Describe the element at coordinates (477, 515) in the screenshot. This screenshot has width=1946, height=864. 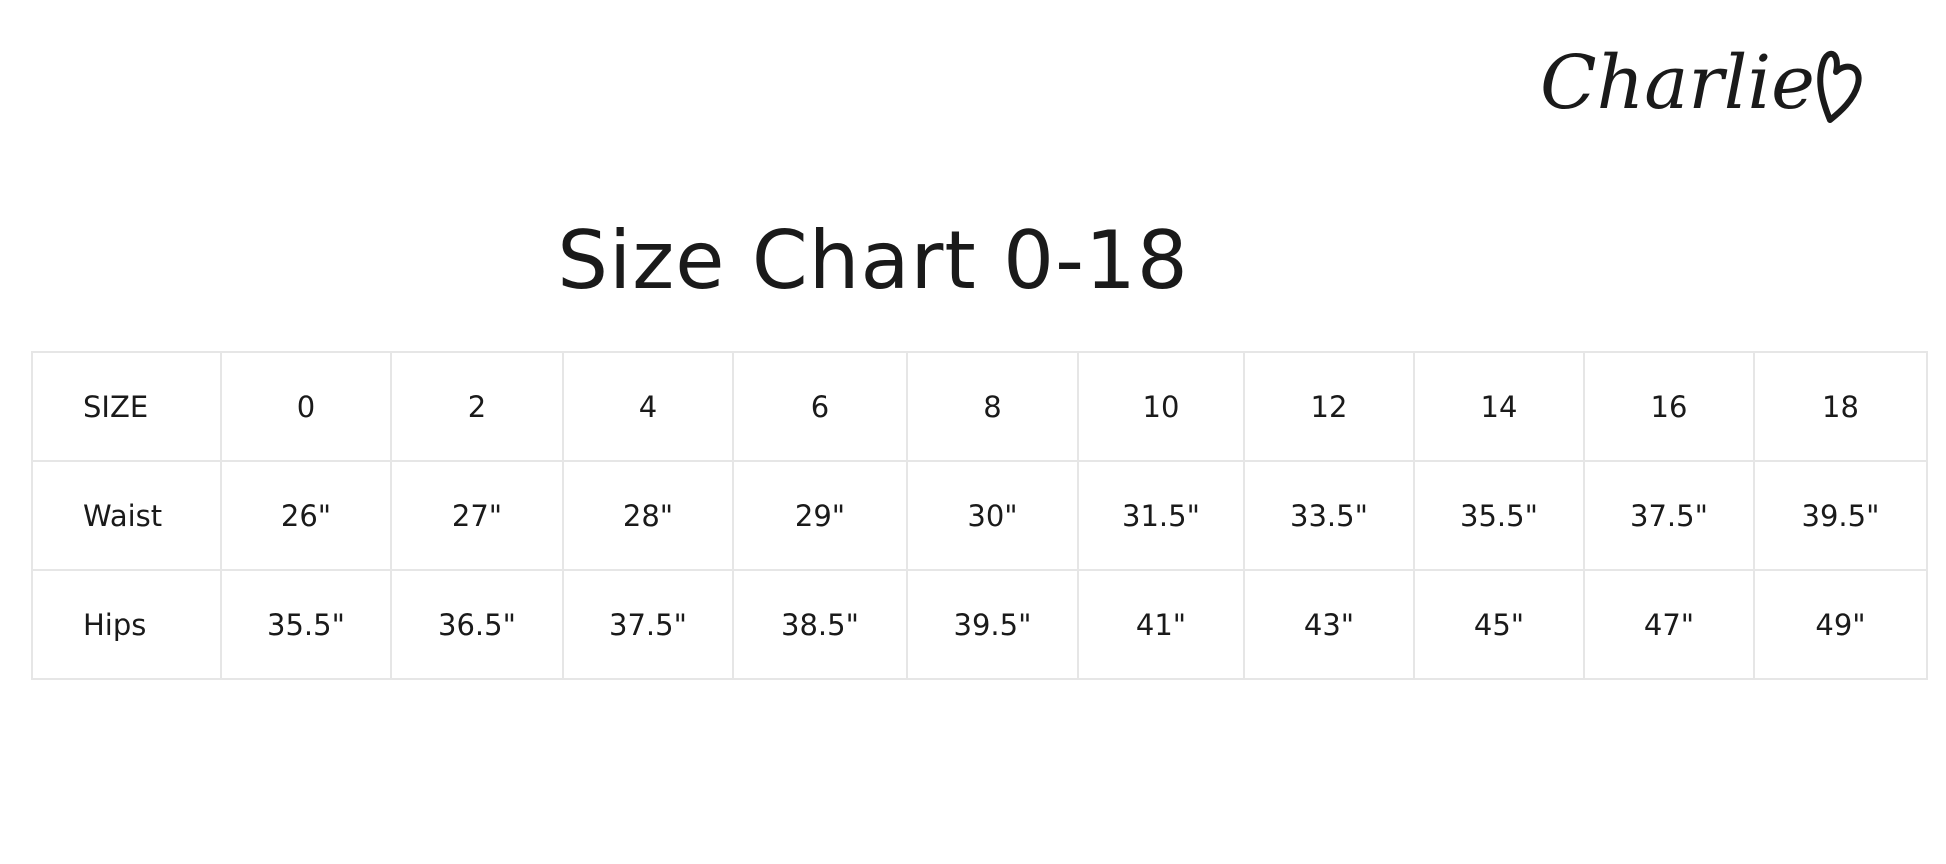
I see `table-cell: 27"` at that location.